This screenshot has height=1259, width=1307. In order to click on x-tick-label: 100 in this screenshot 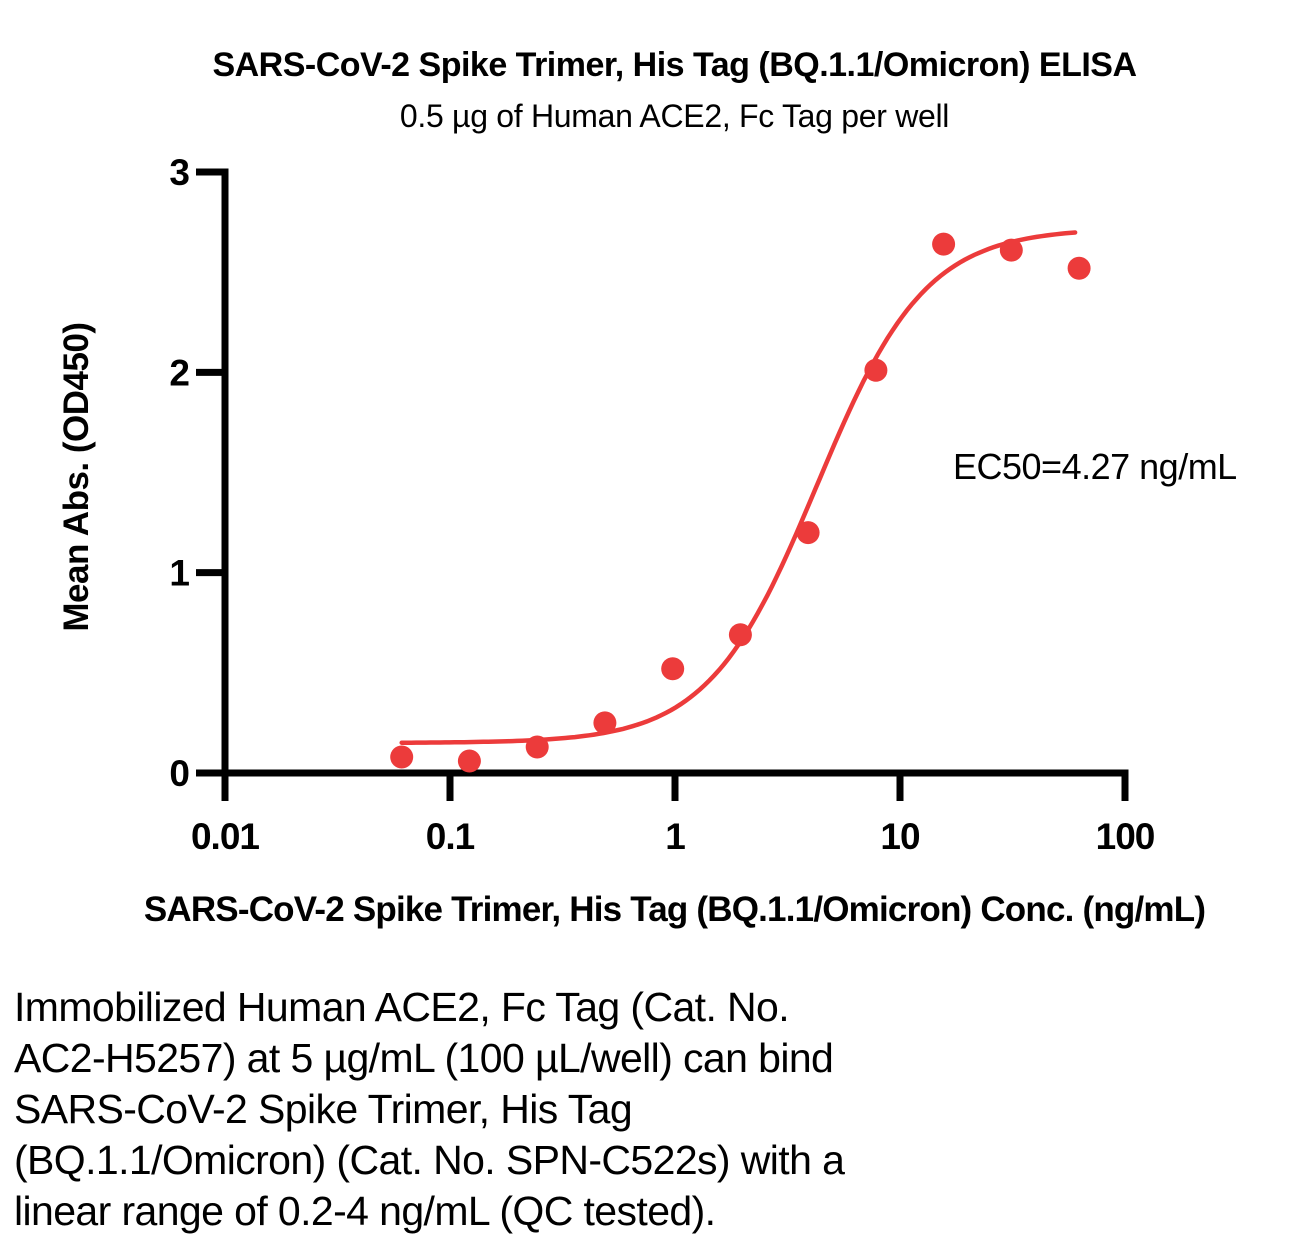, I will do `click(1125, 836)`.